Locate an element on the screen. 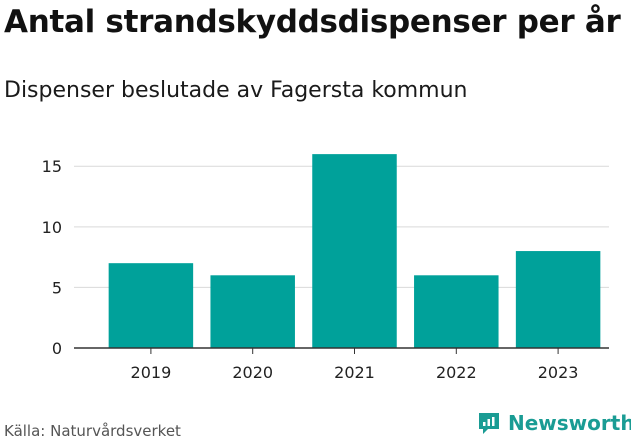 The width and height of the screenshot is (631, 440). brand-logo: Newsworthy is located at coordinates (553, 423).